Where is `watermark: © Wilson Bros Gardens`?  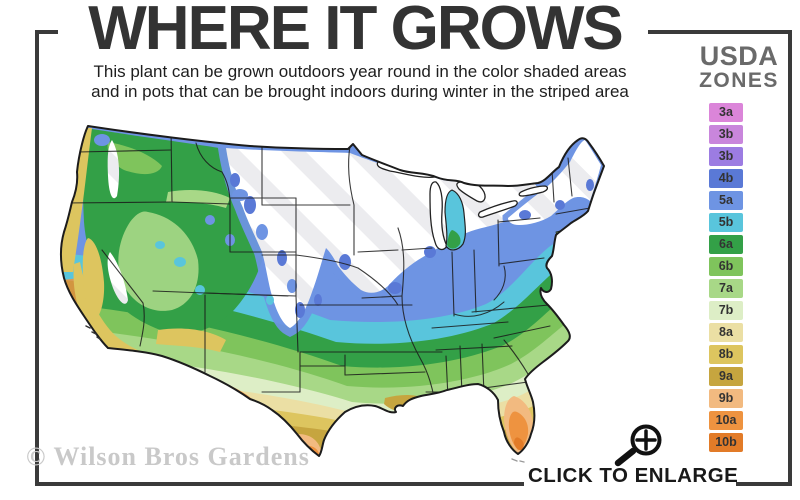 watermark: © Wilson Bros Gardens is located at coordinates (168, 456).